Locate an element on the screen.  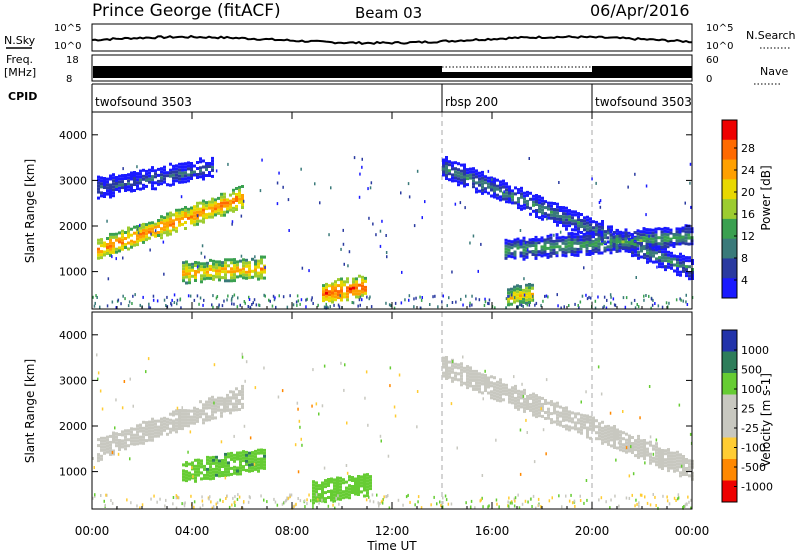
colorbar-swatch is located at coordinates (729, 470).